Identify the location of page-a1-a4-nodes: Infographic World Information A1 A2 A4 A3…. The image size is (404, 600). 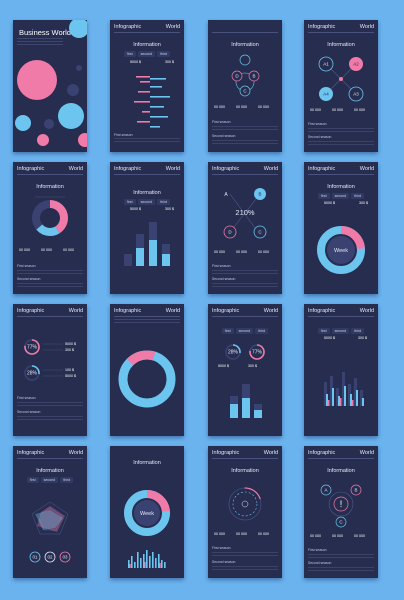
(341, 86).